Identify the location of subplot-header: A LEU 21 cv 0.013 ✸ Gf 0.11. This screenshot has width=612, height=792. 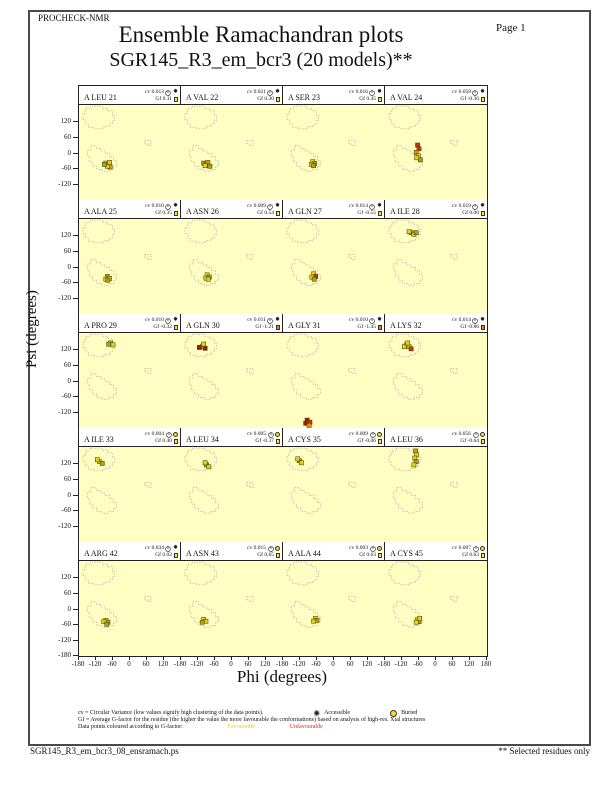
(129, 95).